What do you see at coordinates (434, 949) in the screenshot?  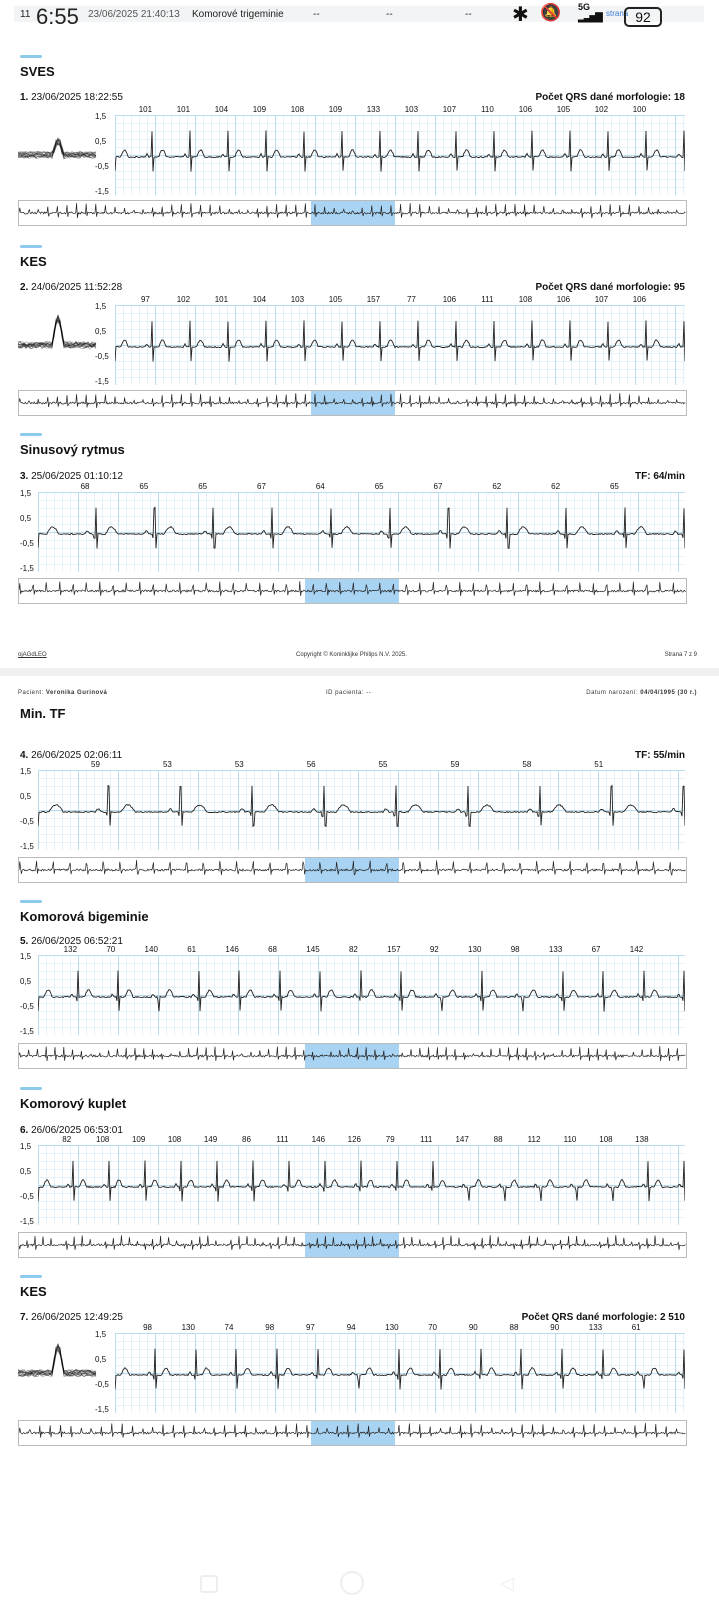 I see `rr-rate-label: 92` at bounding box center [434, 949].